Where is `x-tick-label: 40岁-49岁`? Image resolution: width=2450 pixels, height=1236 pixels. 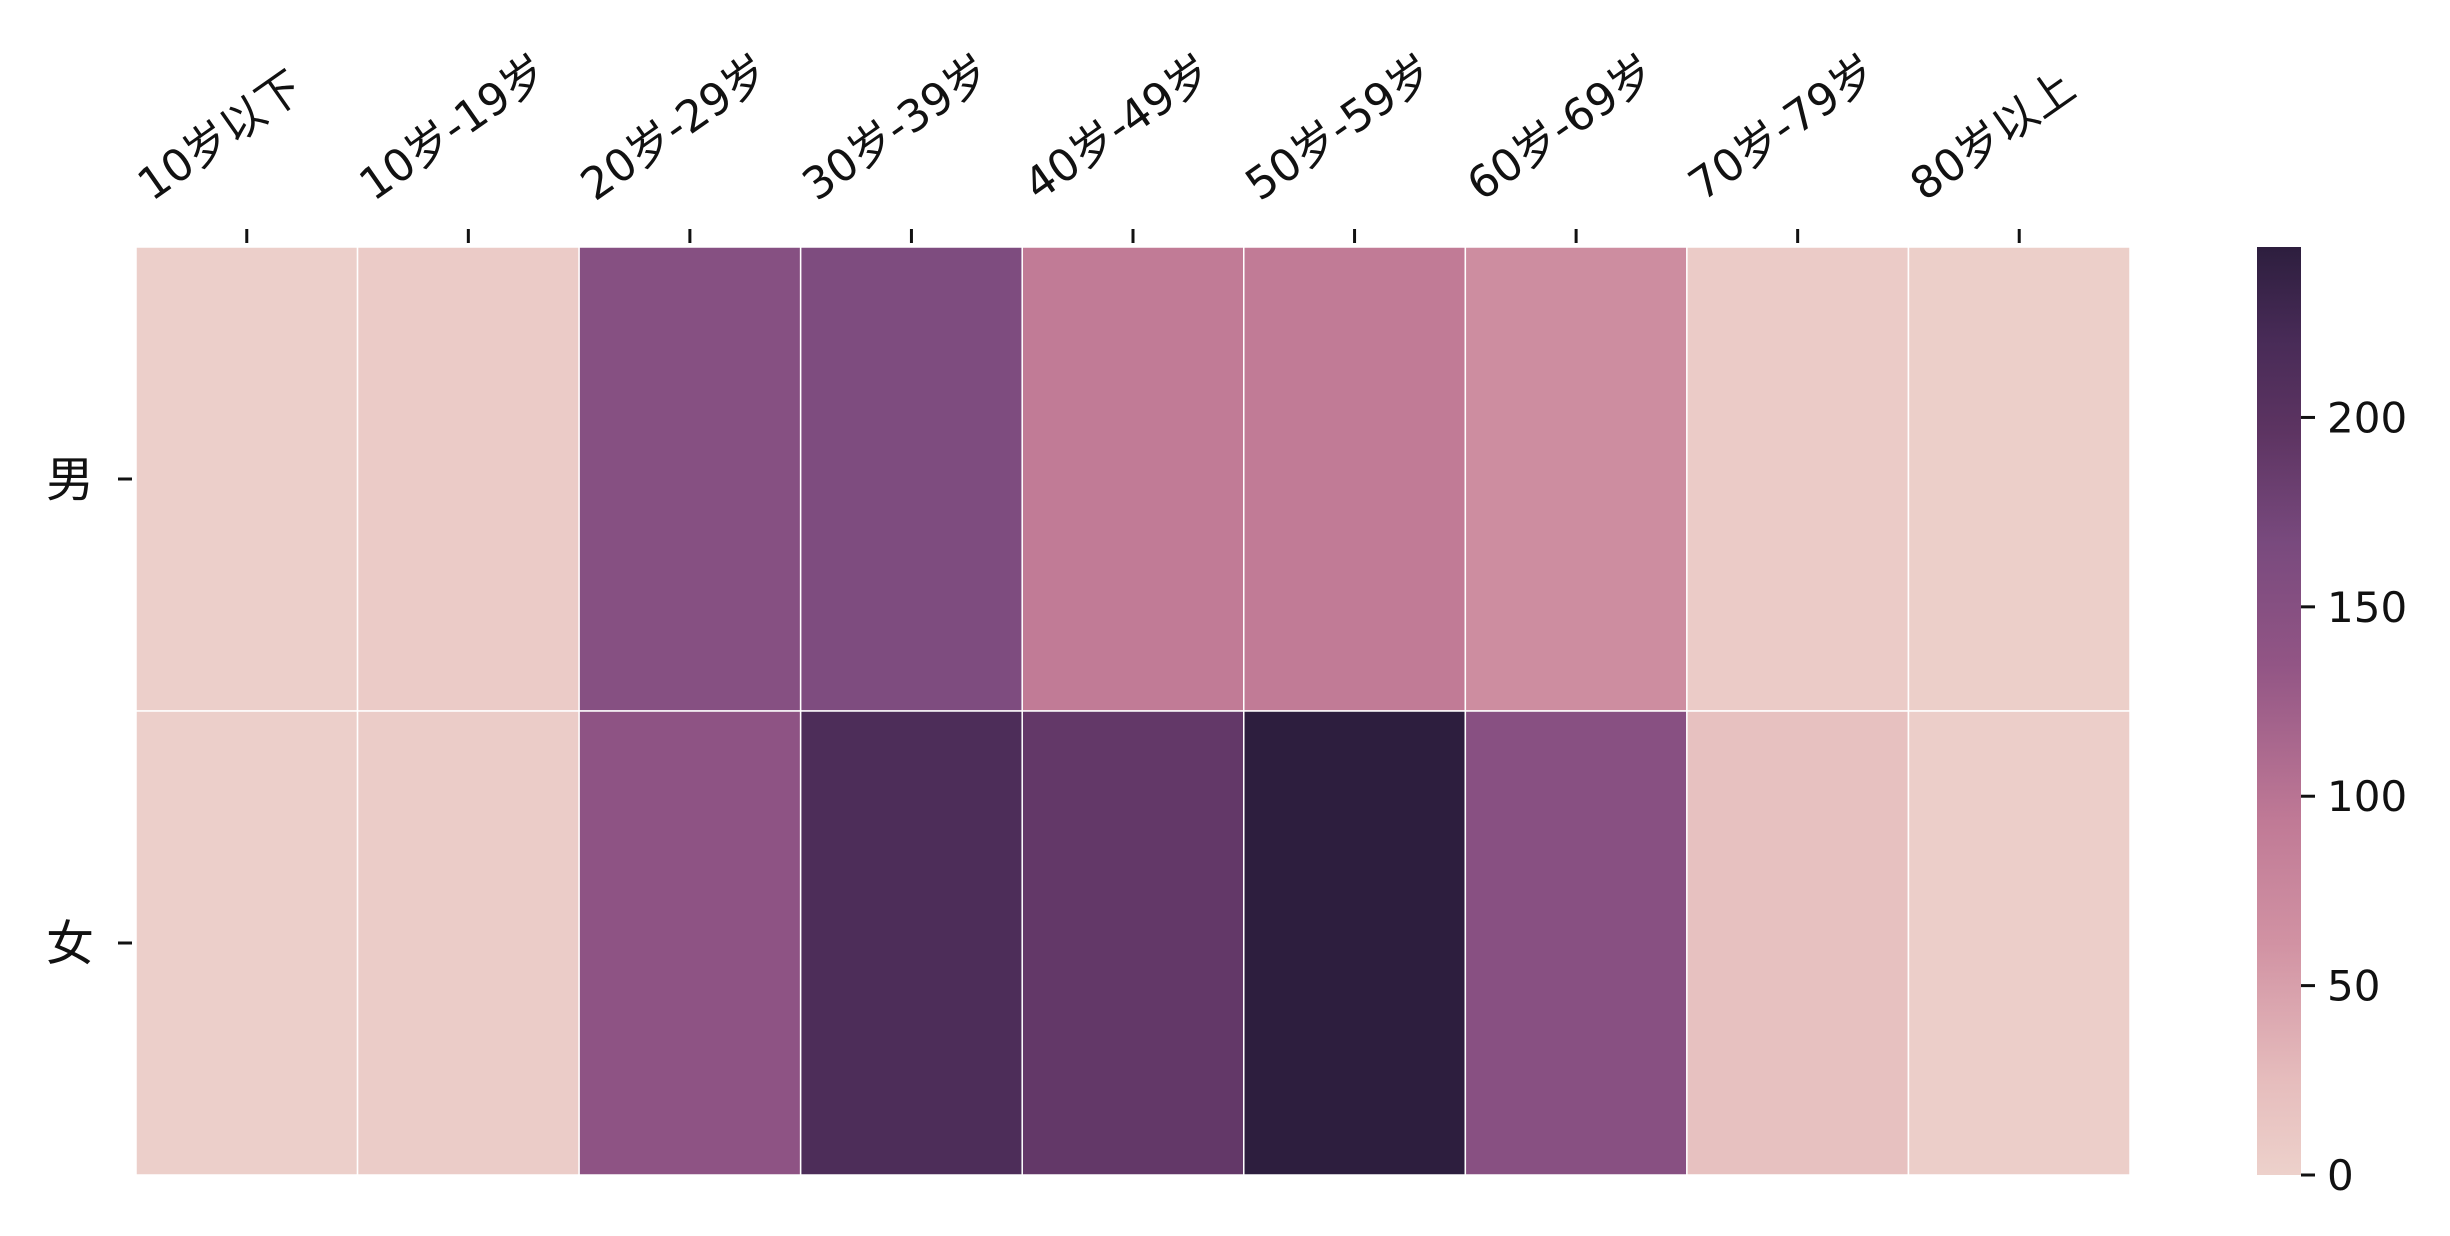
x-tick-label: 40岁-49岁 is located at coordinates (1118, 128).